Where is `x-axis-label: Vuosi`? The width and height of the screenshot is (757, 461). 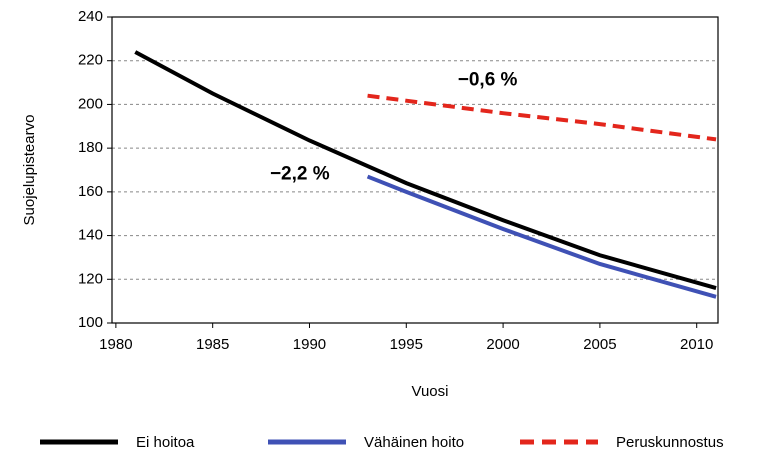 x-axis-label: Vuosi is located at coordinates (430, 391).